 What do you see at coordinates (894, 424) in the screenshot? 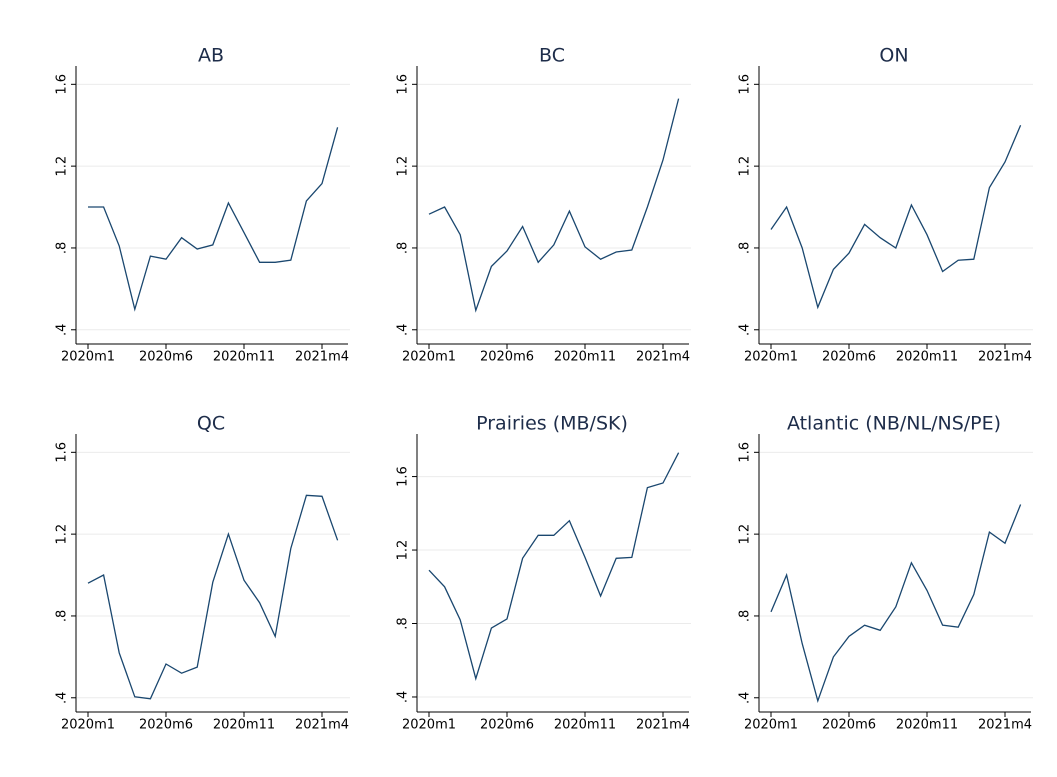
I see `panel-title: Atlantic (NB/NL/NS/PE)` at bounding box center [894, 424].